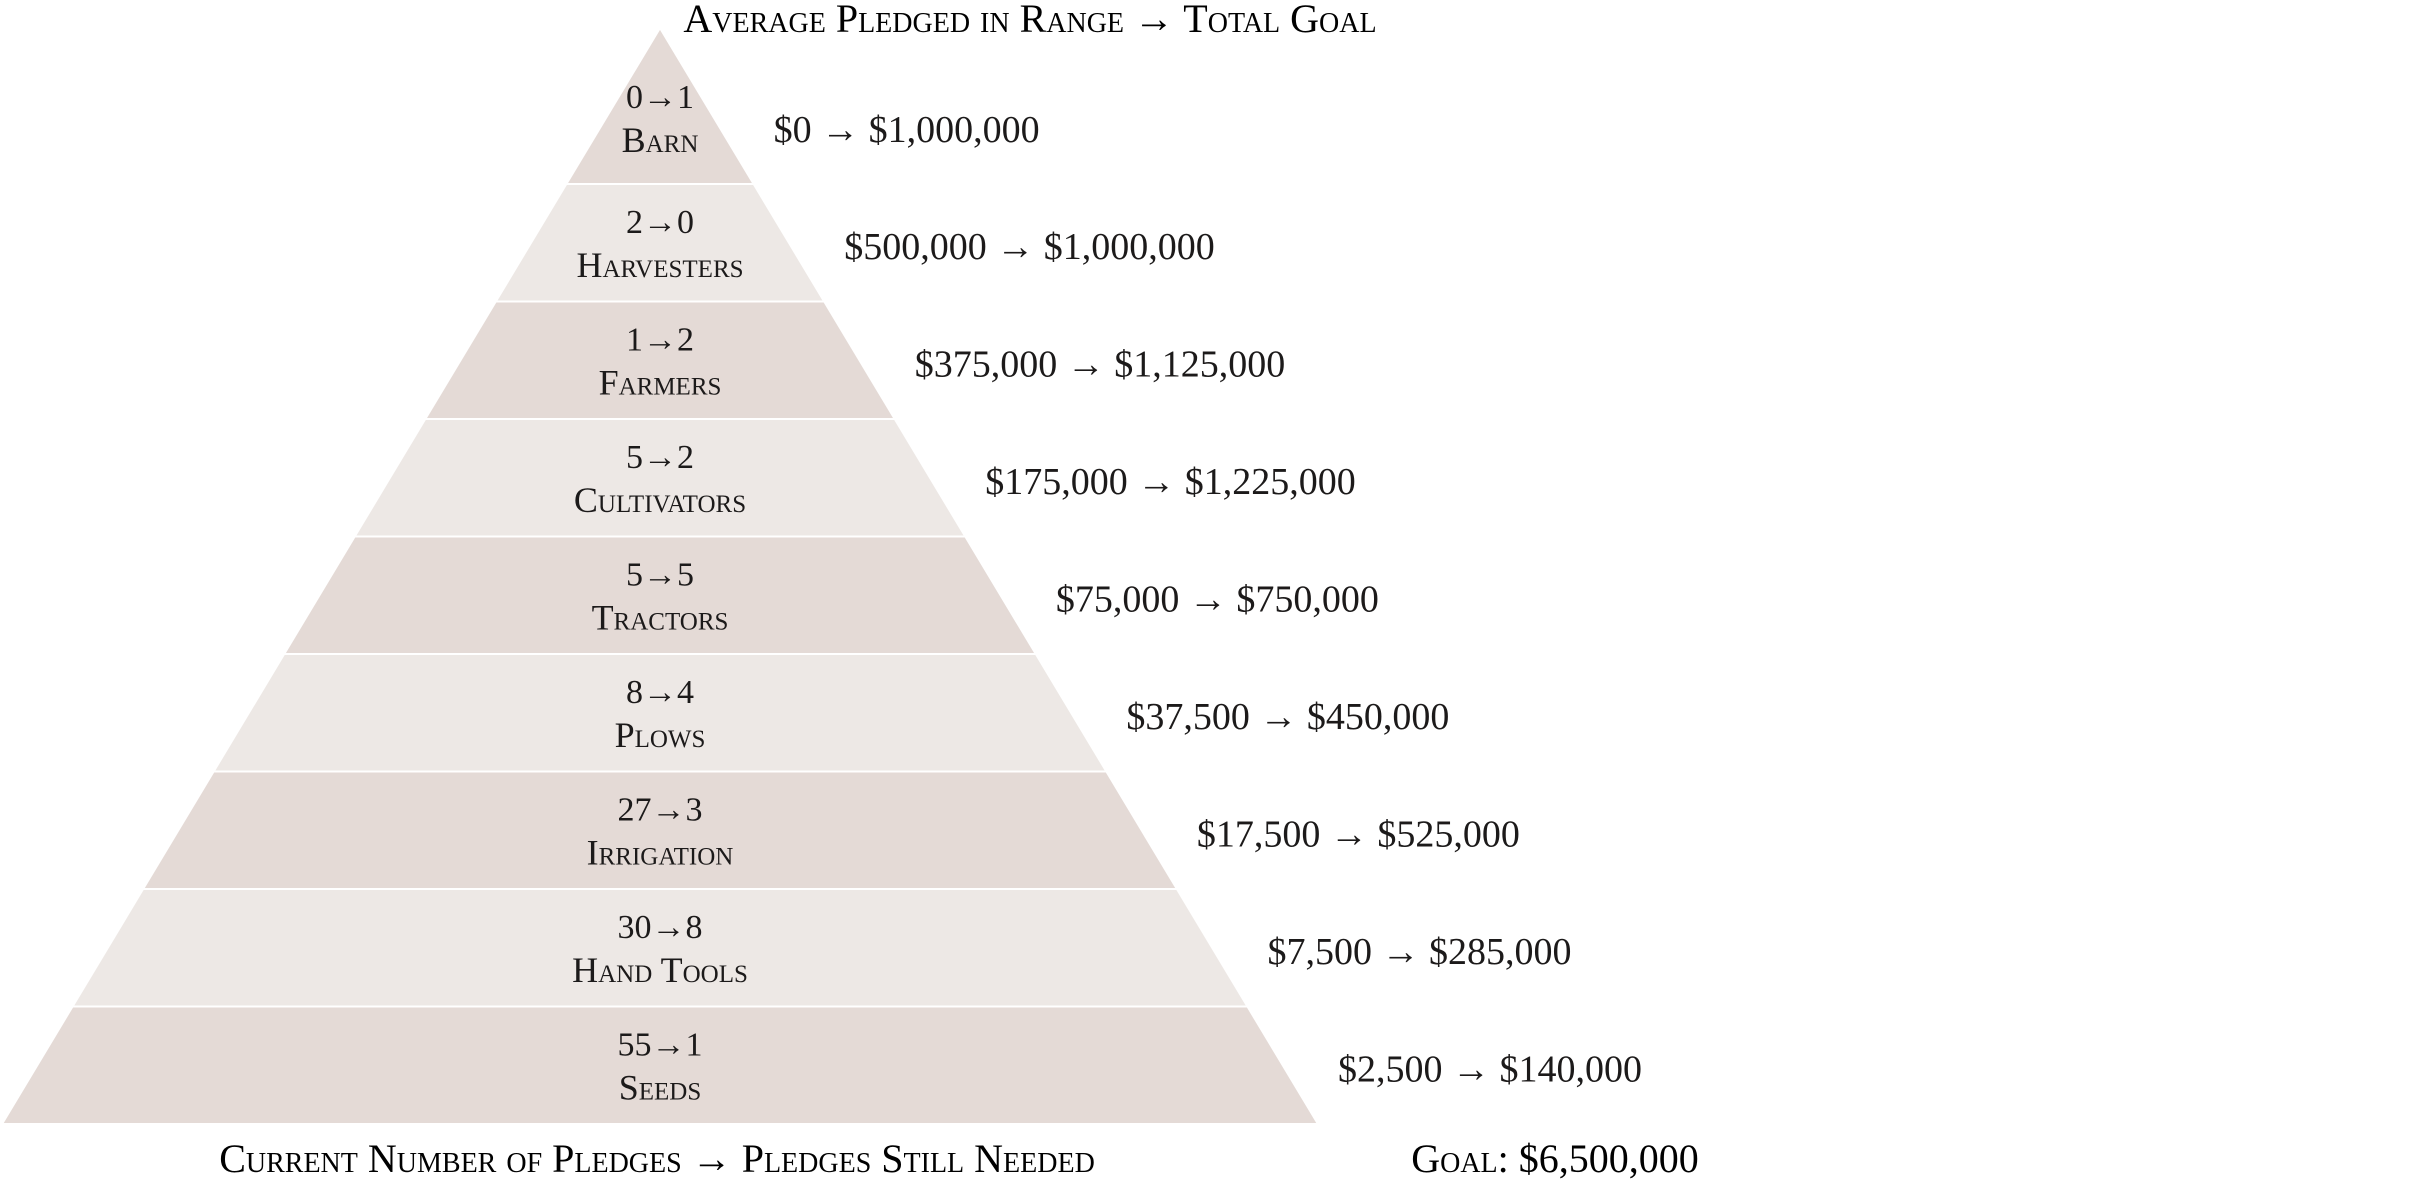 Image resolution: width=2413 pixels, height=1186 pixels. Describe the element at coordinates (1100, 364) in the screenshot. I see `tier-range: $375,000 → $1,125,000` at that location.